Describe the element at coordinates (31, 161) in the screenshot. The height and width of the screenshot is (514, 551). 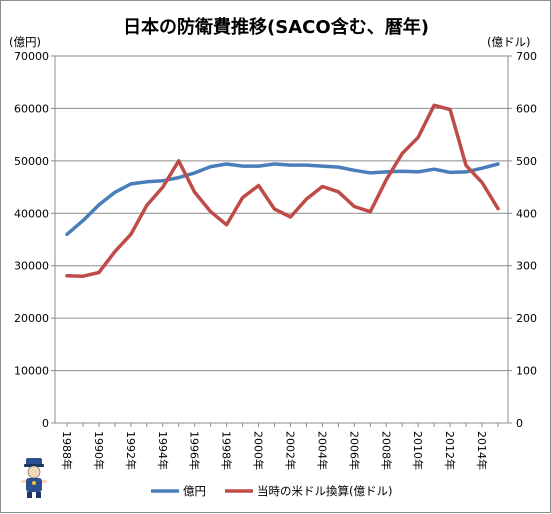
I see `left-tick-label: 50000` at that location.